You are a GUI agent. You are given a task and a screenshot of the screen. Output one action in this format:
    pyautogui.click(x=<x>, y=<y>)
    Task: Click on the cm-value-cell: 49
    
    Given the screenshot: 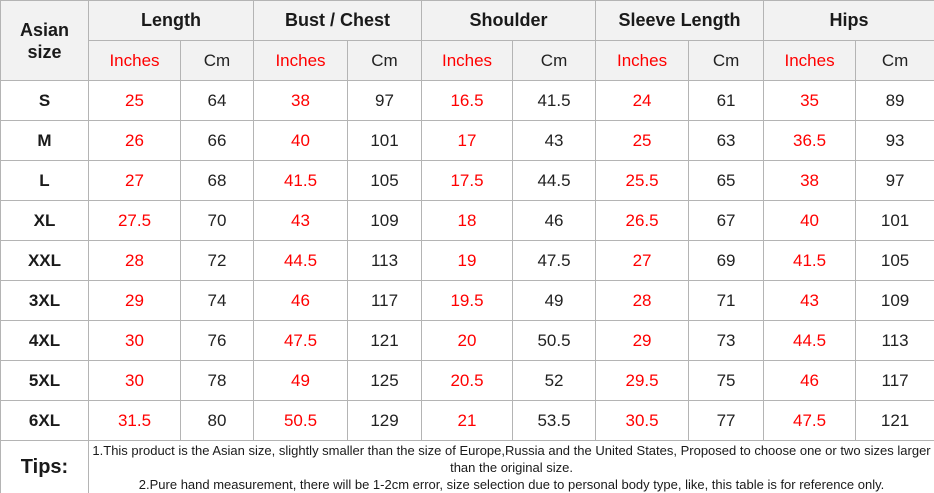 What is the action you would take?
    pyautogui.click(x=554, y=300)
    